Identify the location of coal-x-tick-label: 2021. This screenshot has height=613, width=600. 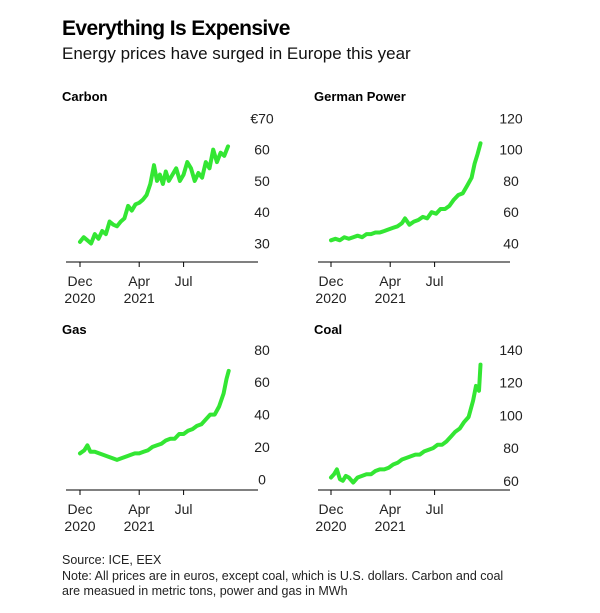
(390, 526).